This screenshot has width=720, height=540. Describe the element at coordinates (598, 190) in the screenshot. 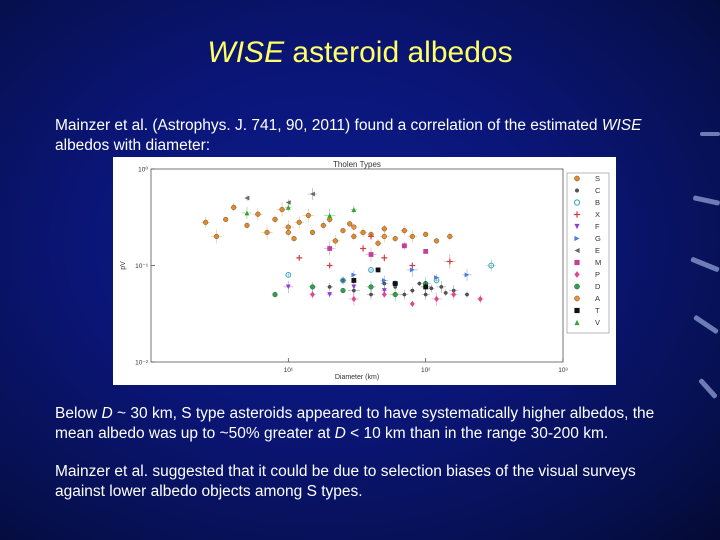

I see `legend-label-c: C` at that location.